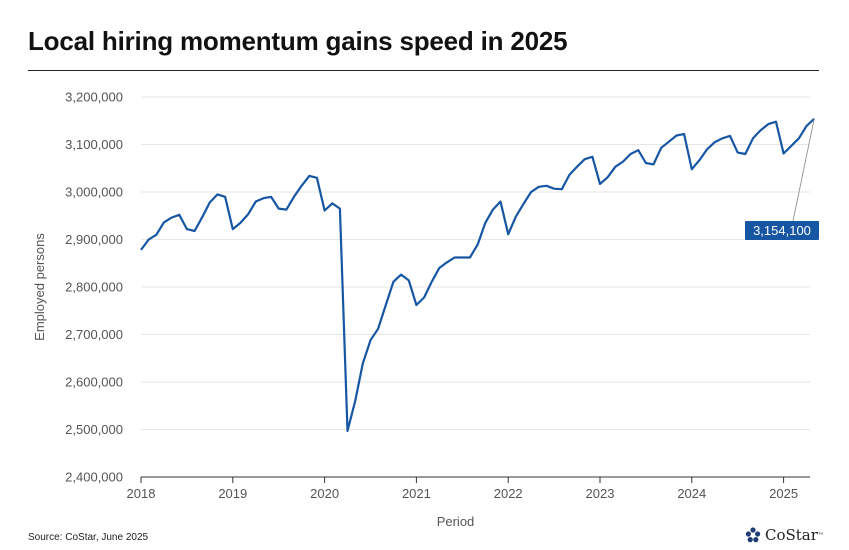 This screenshot has height=550, width=849. What do you see at coordinates (820, 535) in the screenshot?
I see `brand-trademark: ™` at bounding box center [820, 535].